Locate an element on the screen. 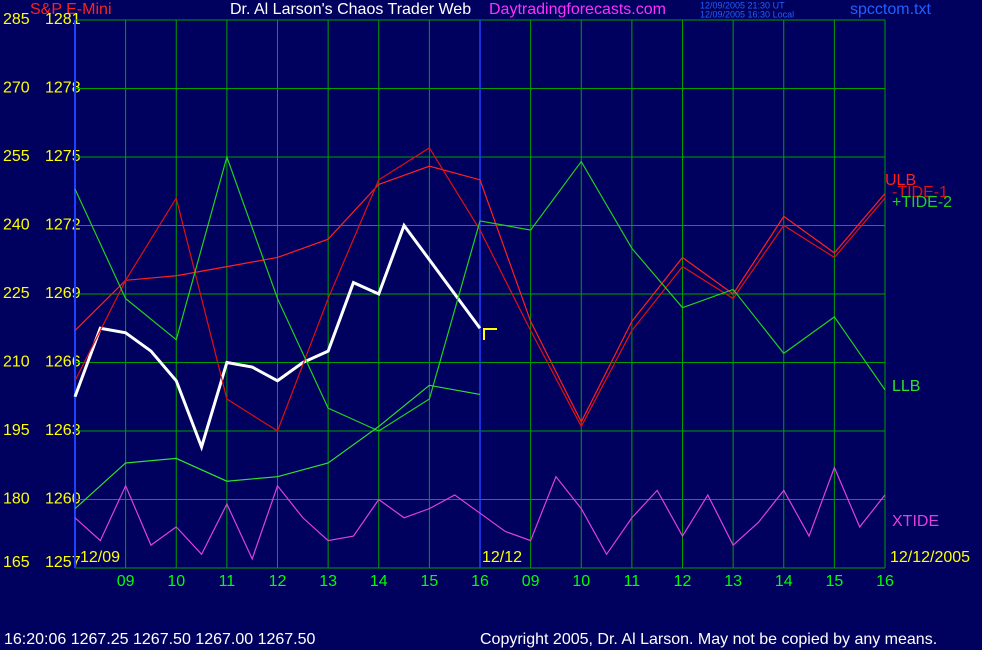  y2-tick-label: 225 is located at coordinates (16, 293).